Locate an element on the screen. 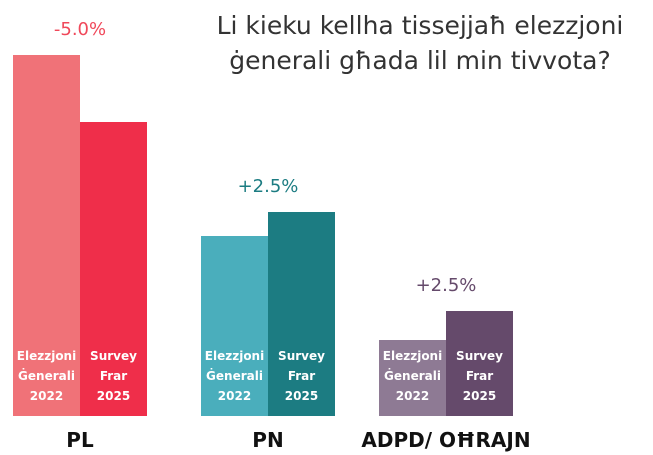  category-label: PL is located at coordinates (80, 440).